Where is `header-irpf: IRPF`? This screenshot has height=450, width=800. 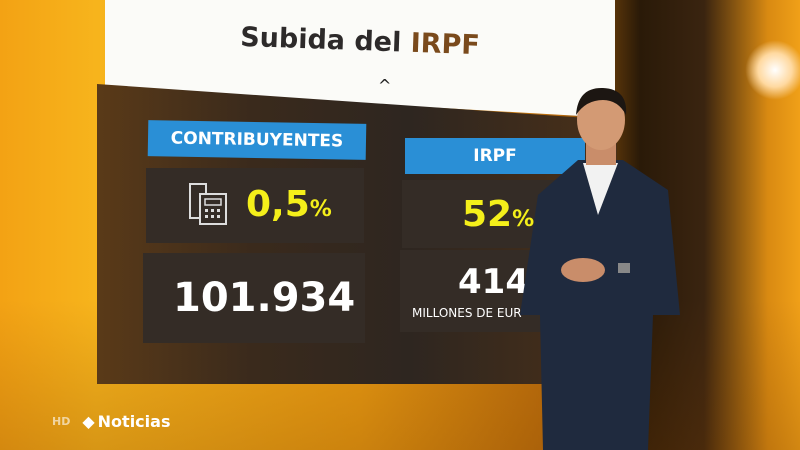 header-irpf: IRPF is located at coordinates (495, 156).